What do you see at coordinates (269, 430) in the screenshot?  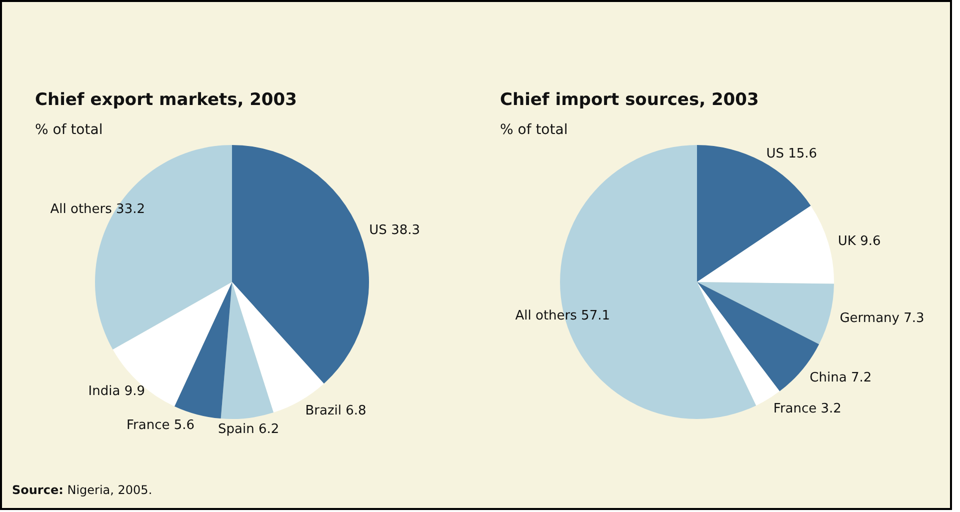 I see `data-label: 6.2` at bounding box center [269, 430].